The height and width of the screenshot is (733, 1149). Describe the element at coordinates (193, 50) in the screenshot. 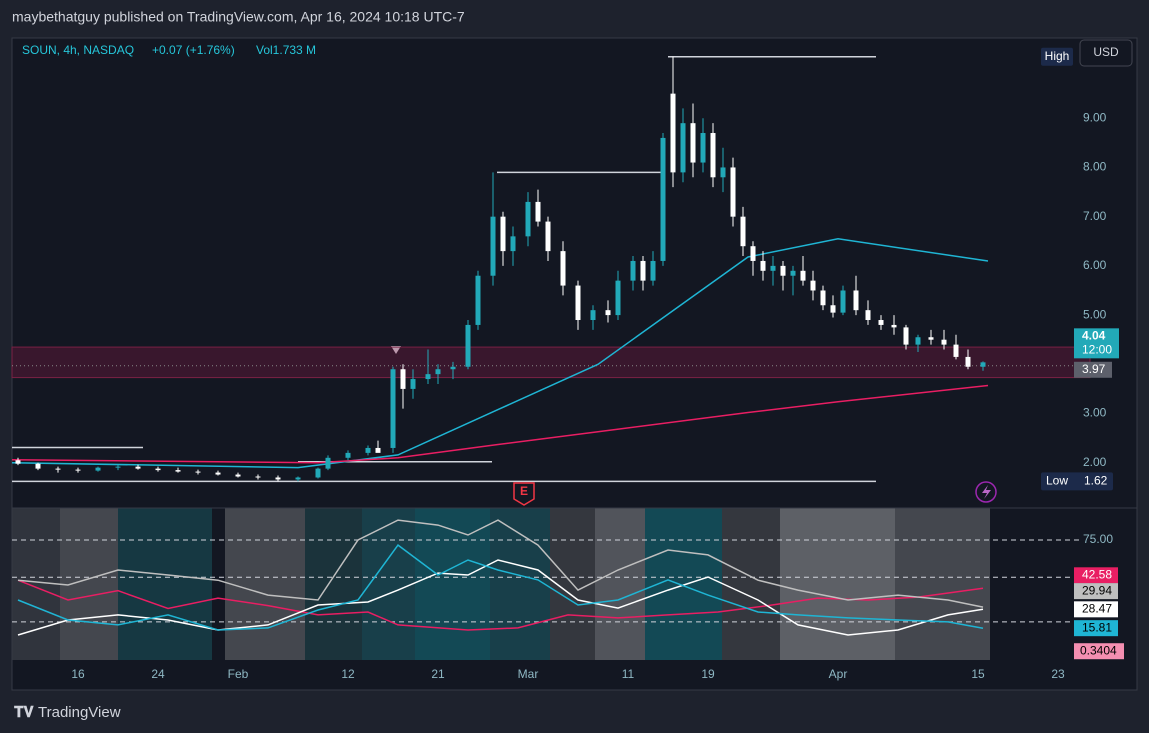

I see `change: +0.07 (+1.76%)` at that location.